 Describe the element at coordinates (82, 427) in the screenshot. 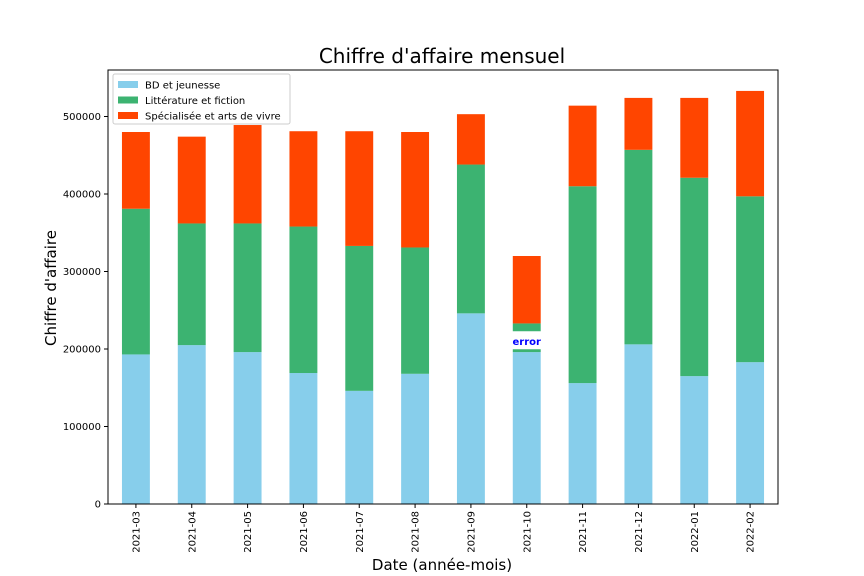

I see `y-tick-label: 100000` at that location.